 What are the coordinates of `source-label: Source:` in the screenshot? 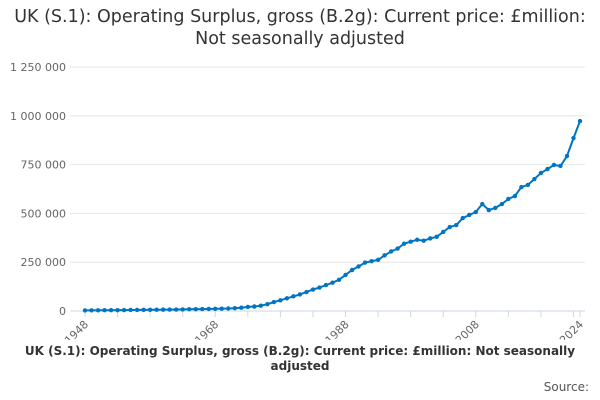 It's located at (566, 387).